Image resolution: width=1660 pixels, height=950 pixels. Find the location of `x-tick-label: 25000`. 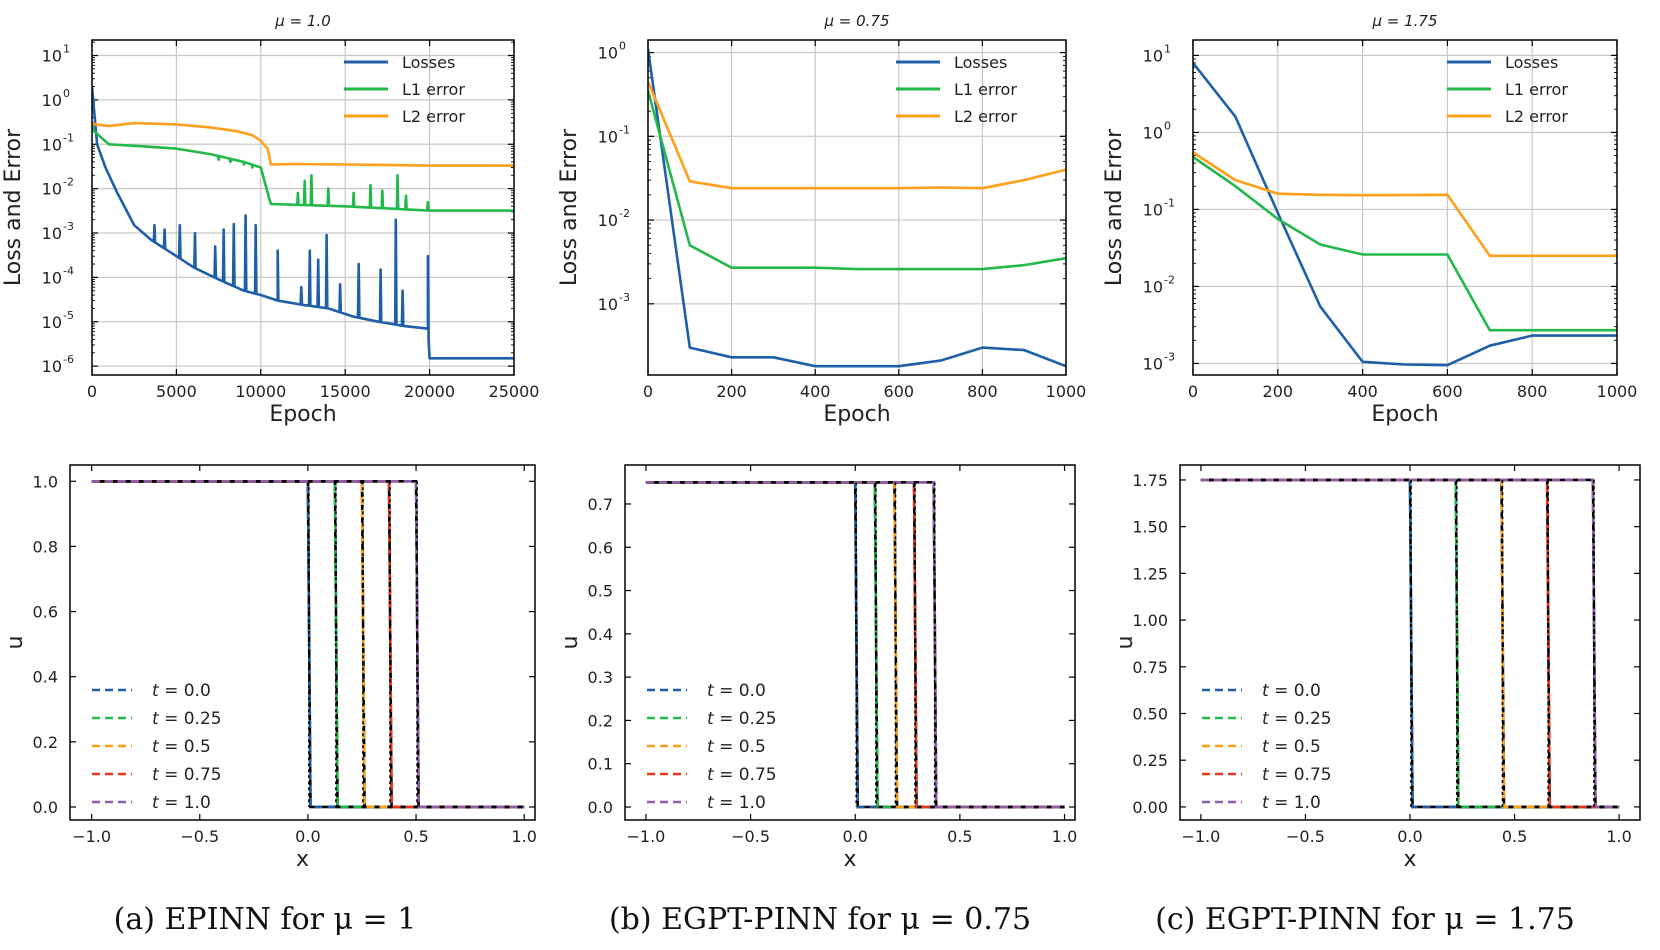

x-tick-label: 25000 is located at coordinates (514, 391).